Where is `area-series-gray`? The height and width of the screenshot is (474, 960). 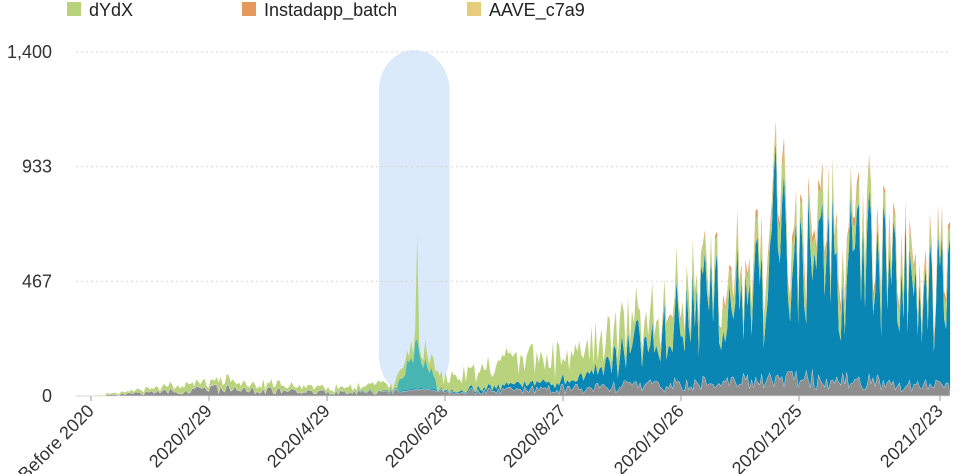 area-series-gray is located at coordinates (520, 382).